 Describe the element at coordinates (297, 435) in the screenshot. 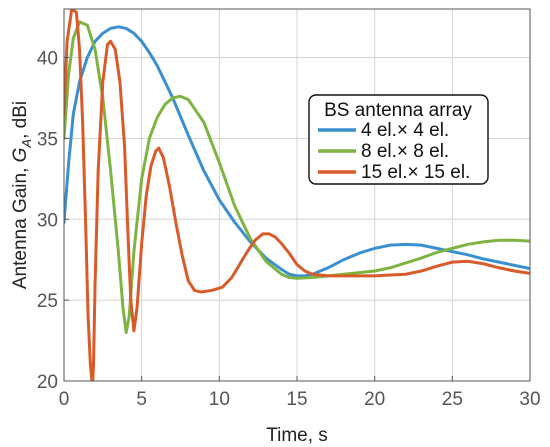

I see `x-axis-title: Time, s` at that location.